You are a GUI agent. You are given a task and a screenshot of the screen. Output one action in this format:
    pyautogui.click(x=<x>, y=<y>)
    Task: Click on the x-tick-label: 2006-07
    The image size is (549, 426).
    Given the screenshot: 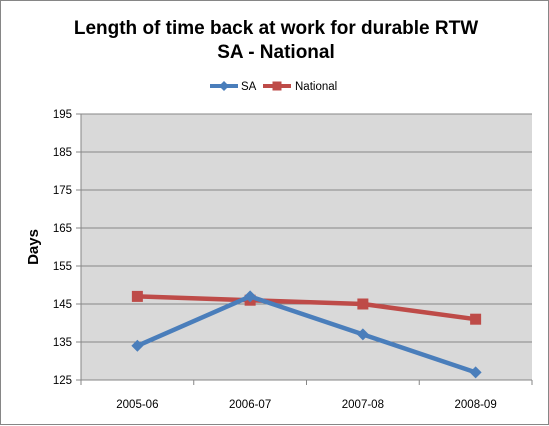 What is the action you would take?
    pyautogui.click(x=250, y=405)
    